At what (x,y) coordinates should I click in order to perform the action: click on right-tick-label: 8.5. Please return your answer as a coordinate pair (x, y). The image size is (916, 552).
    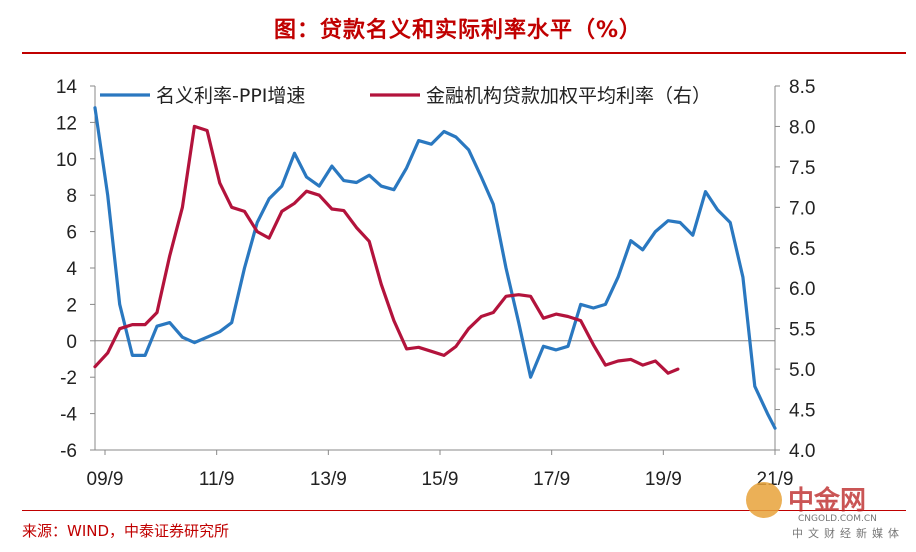
    Looking at the image, I should click on (802, 87).